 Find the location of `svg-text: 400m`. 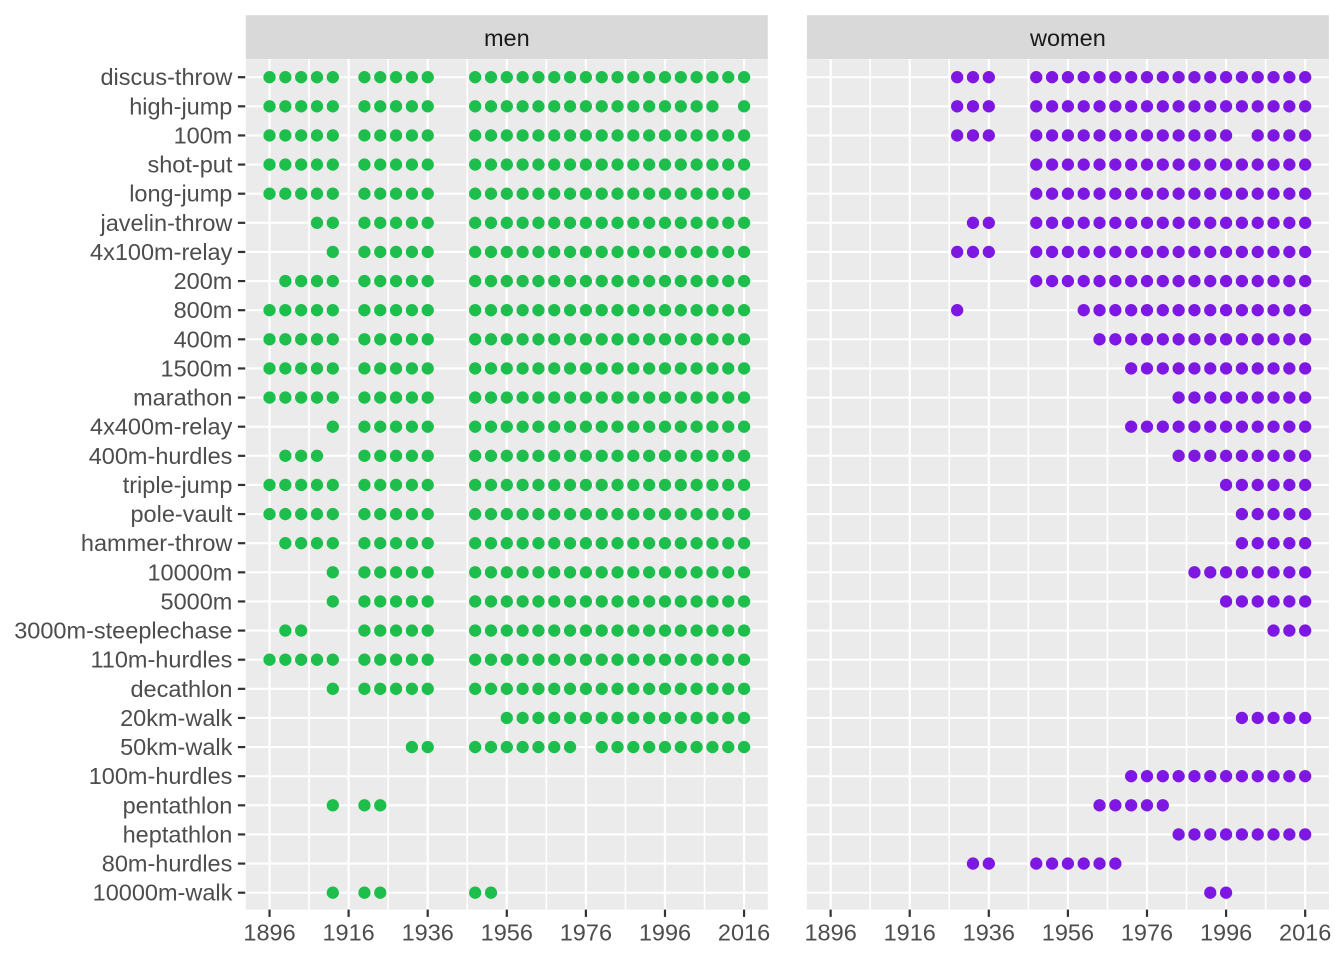

svg-text: 400m is located at coordinates (203, 339).